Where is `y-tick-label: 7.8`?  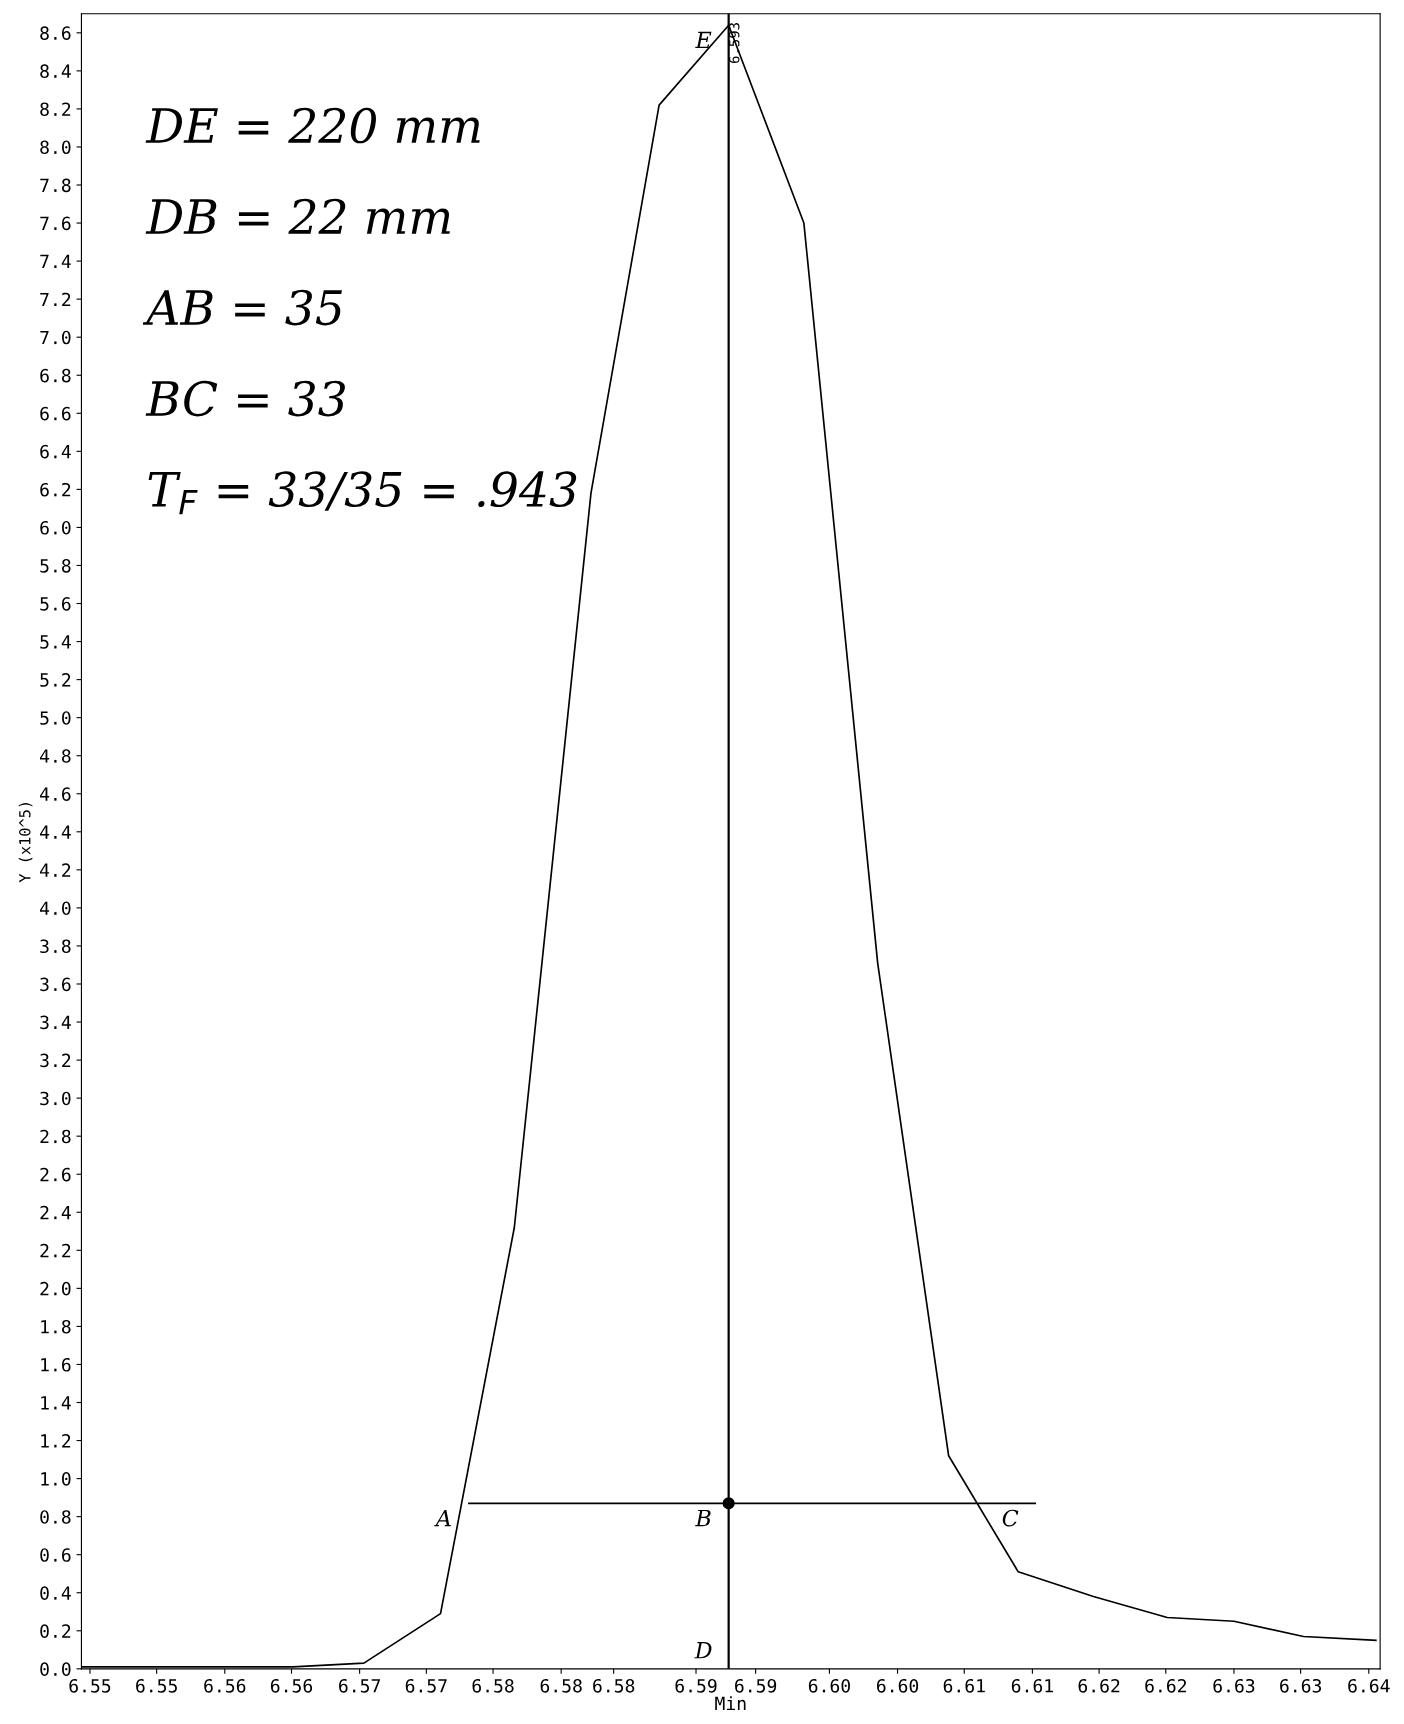 y-tick-label: 7.8 is located at coordinates (55, 185).